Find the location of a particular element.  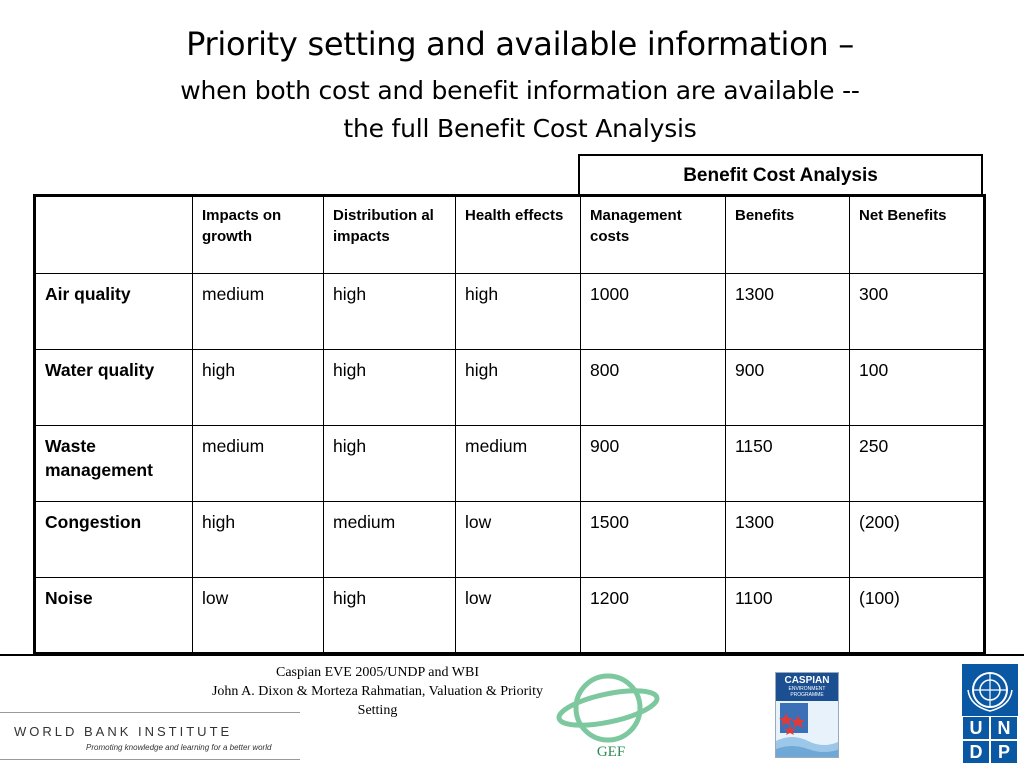

row-label: Waste management is located at coordinates (113, 463).